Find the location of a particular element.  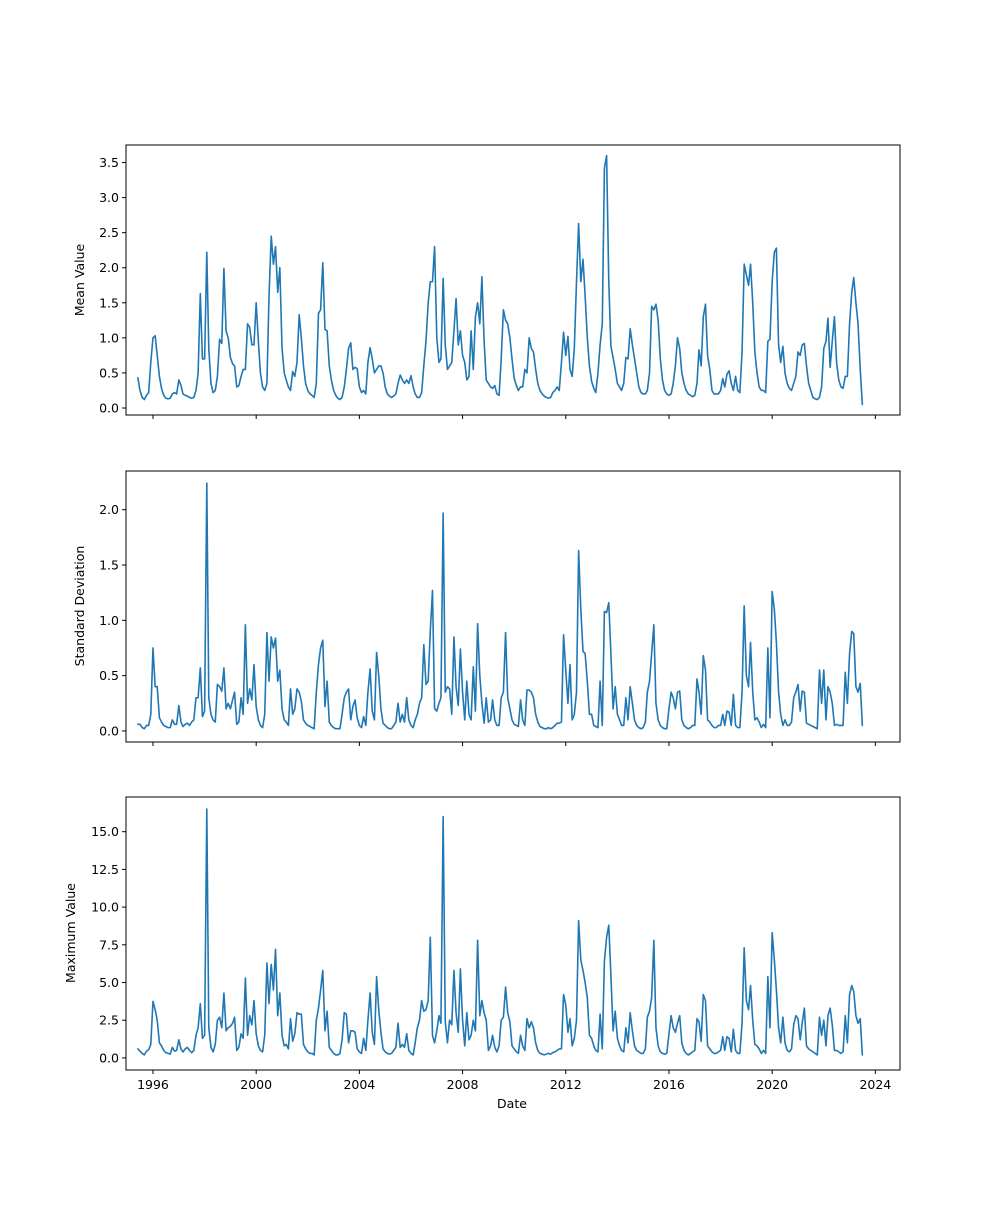

mean-value-x-ticks is located at coordinates (514, 417).